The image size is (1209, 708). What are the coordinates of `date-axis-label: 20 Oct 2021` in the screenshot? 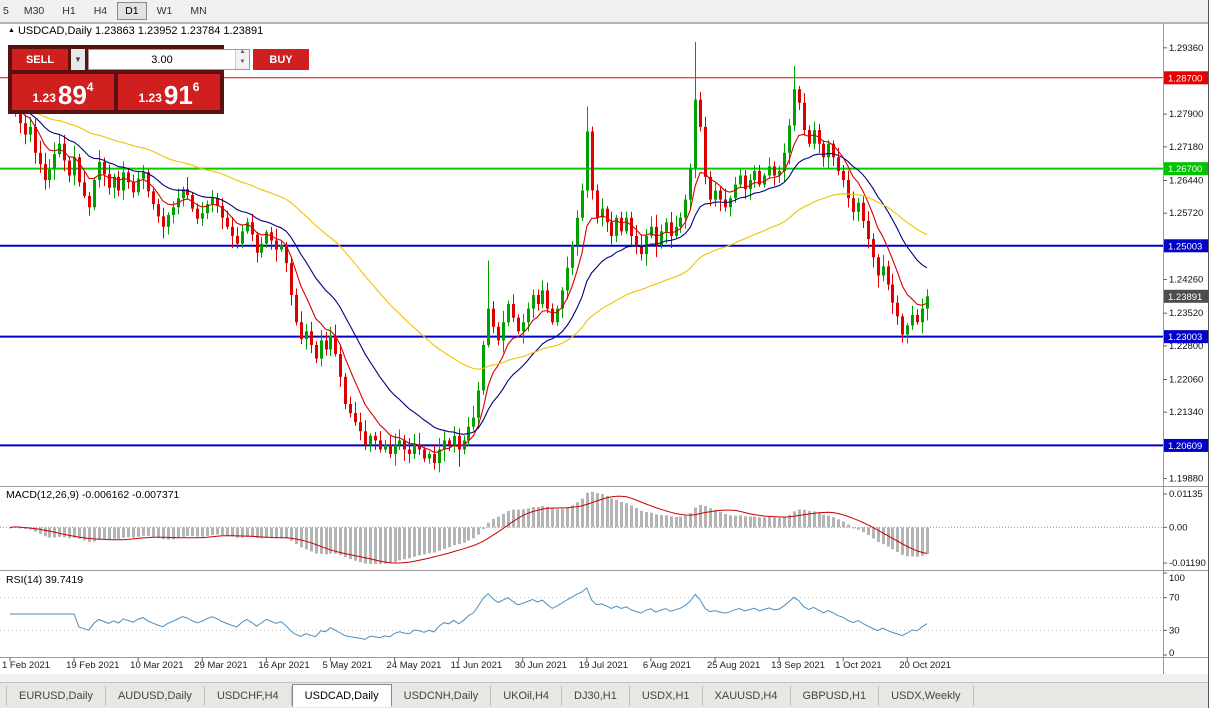 It's located at (925, 665).